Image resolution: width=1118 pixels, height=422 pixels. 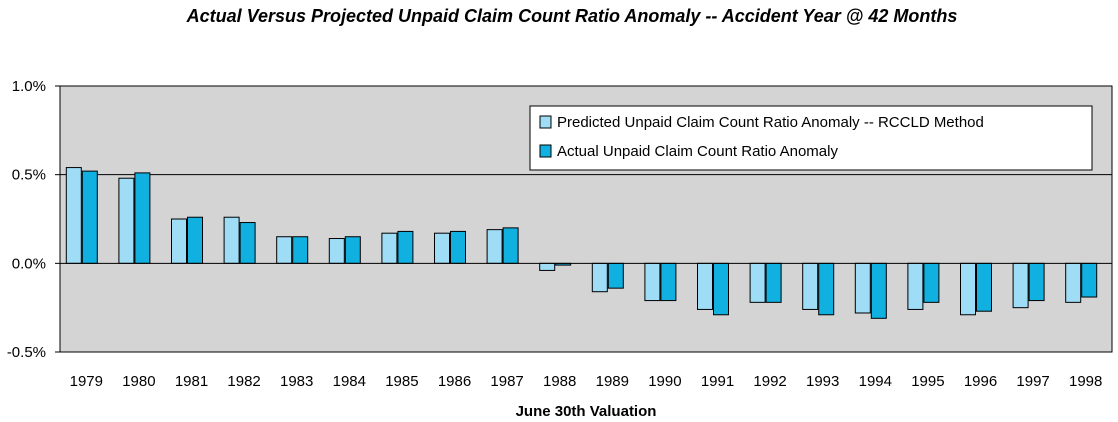 I want to click on x-tick-label: 1981, so click(x=191, y=381).